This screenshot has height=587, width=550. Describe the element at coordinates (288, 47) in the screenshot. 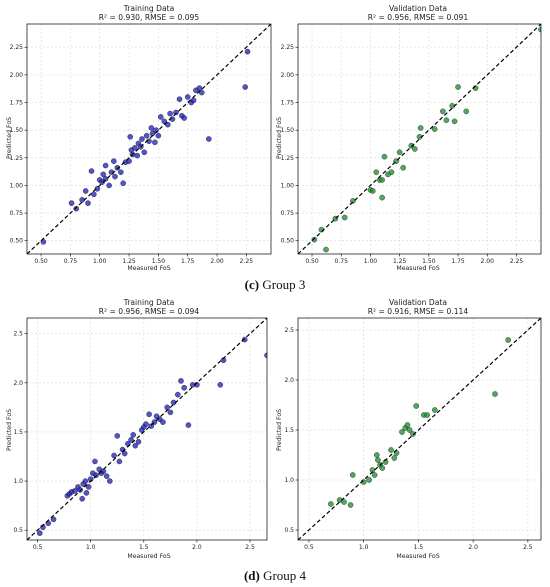

I see `y-tick-label: 2.25` at that location.